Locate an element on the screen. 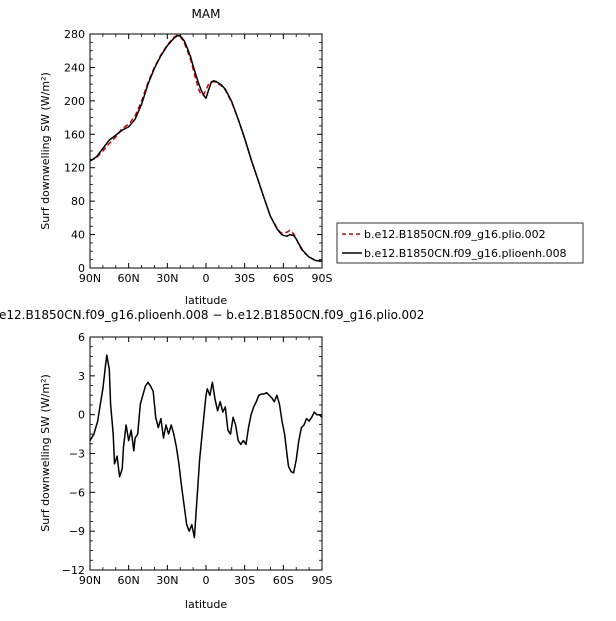  top-ytick-label: 200 is located at coordinates (74, 101).